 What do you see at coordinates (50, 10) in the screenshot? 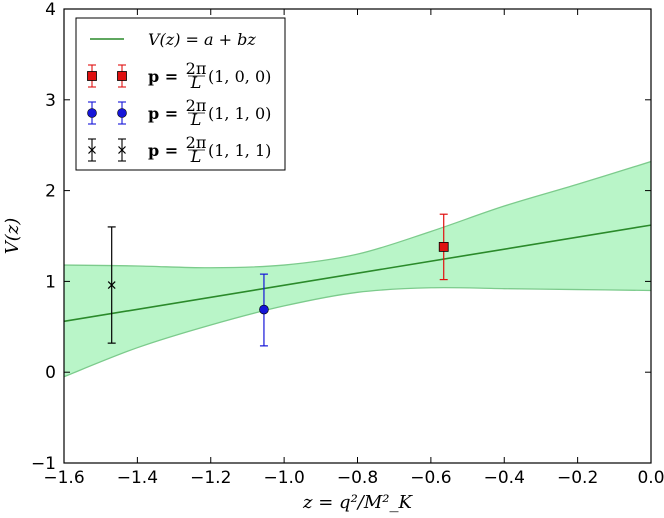
I see `y-tick-label-5: 4` at bounding box center [50, 10].